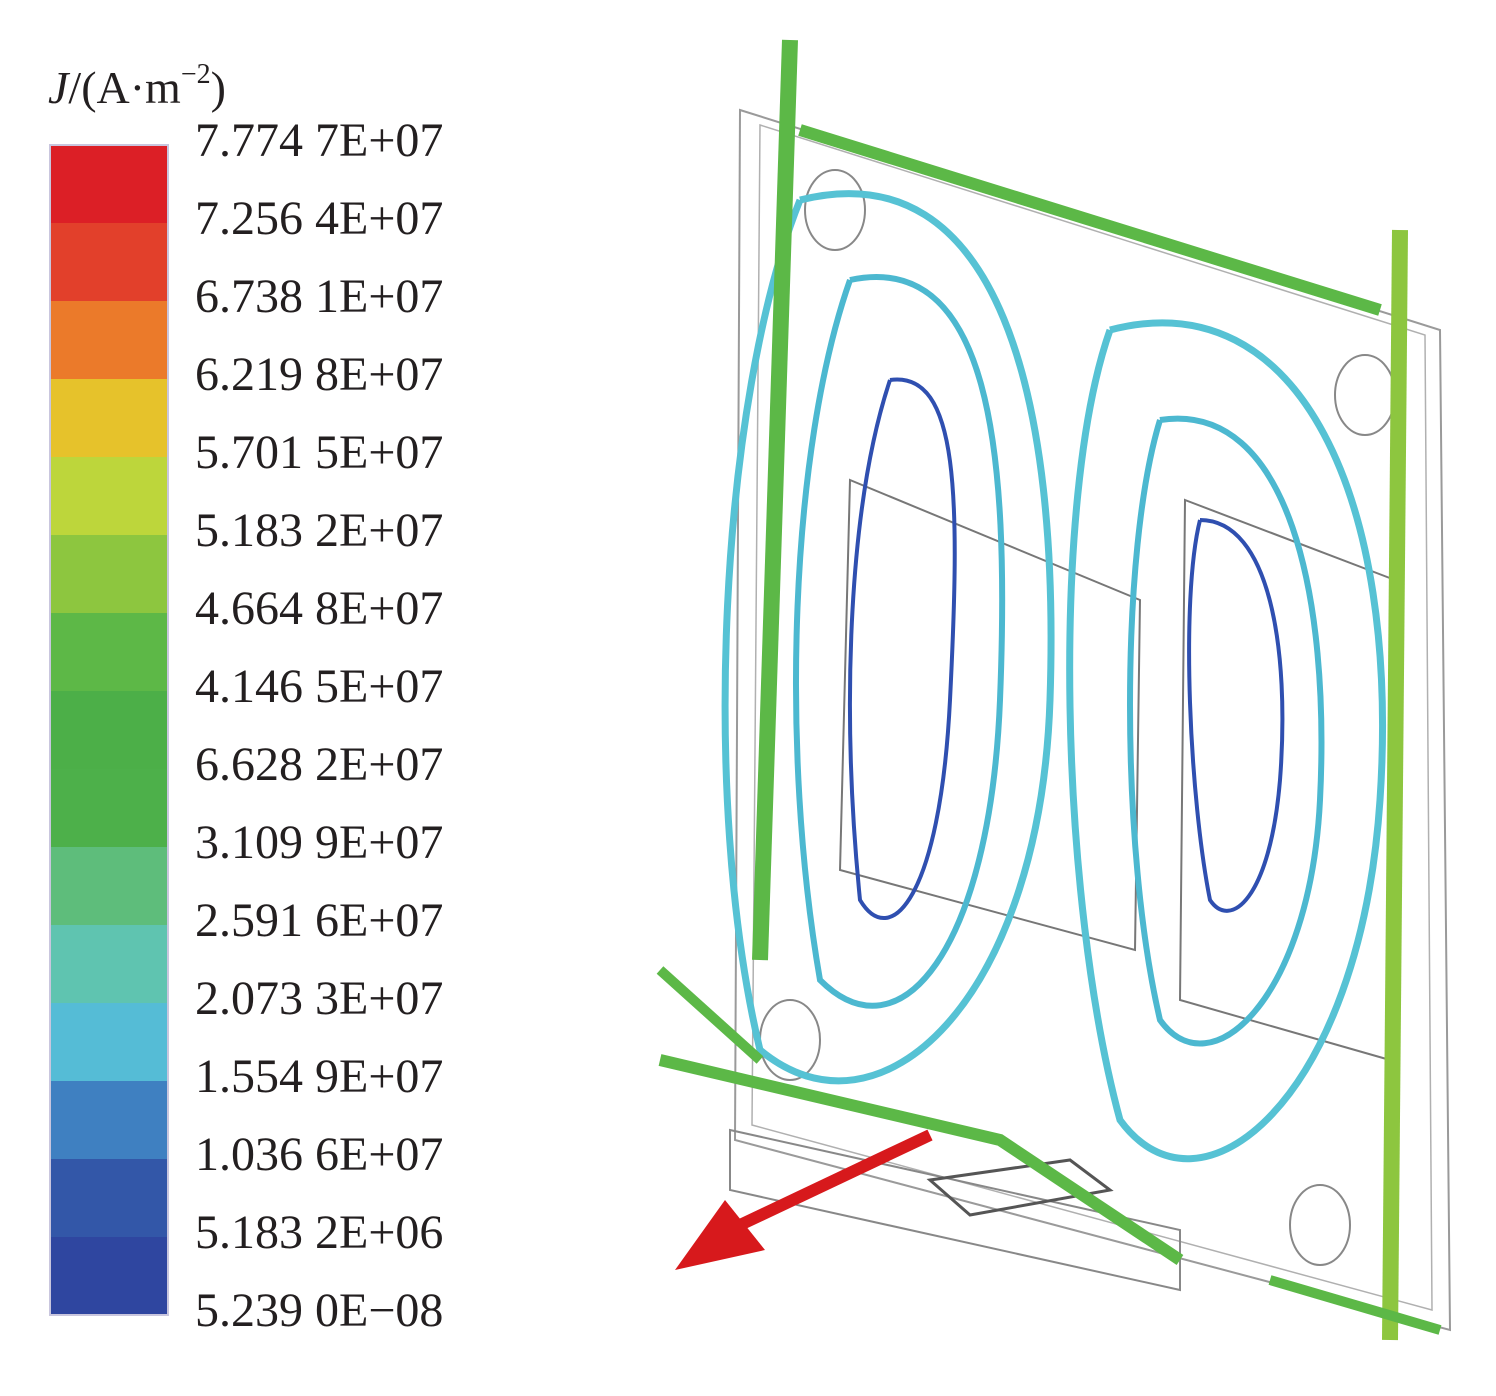 The width and height of the screenshot is (1496, 1396). I want to click on pad, so click(1020, 1187).